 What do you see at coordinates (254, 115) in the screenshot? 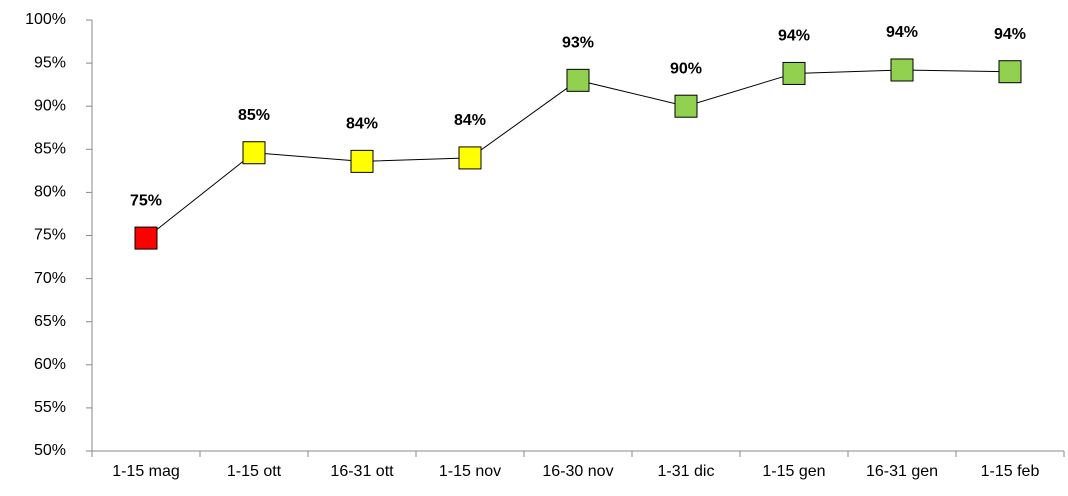
I see `value-label: 85%` at bounding box center [254, 115].